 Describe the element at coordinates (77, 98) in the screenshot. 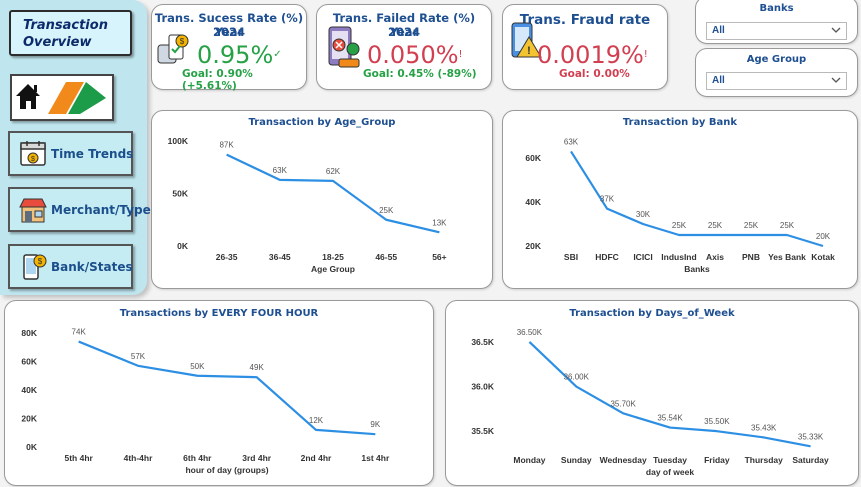

I see `upi-logo-icon` at that location.